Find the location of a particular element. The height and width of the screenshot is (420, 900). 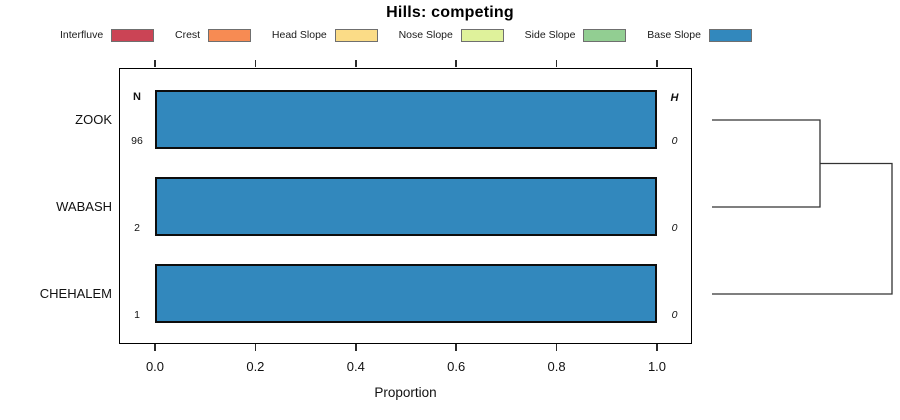

legend-item-label: Base Slope is located at coordinates (674, 35).